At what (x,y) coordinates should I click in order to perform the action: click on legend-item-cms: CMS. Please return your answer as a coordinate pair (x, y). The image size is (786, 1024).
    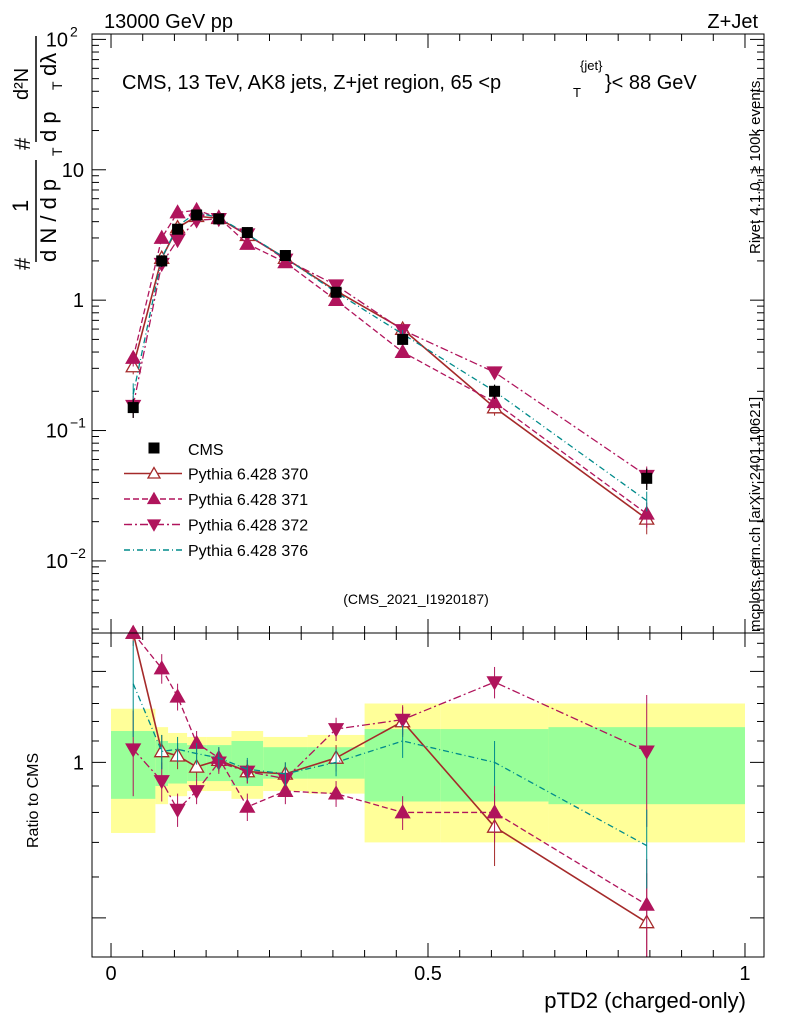
    Looking at the image, I should click on (186, 450).